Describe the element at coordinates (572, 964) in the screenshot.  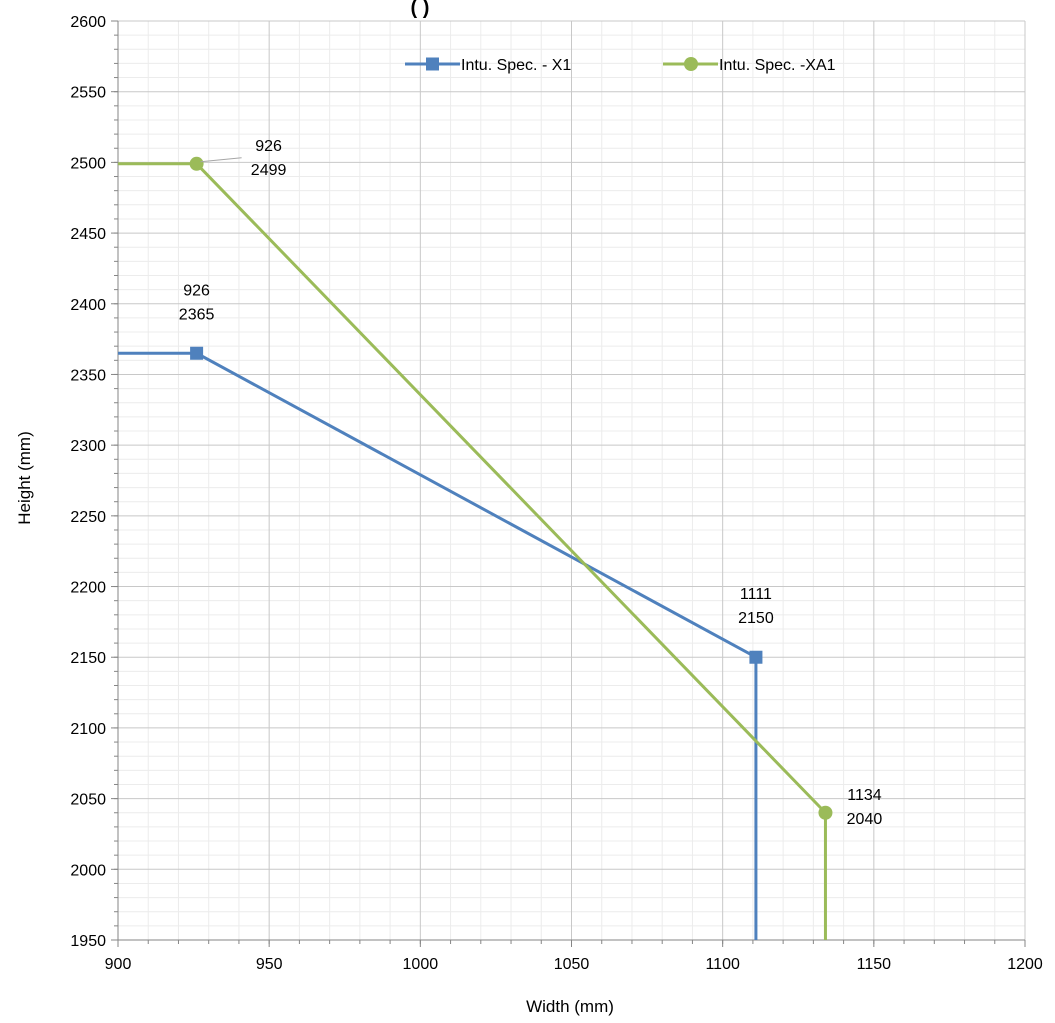
I see `x-tick-label: 1050` at that location.